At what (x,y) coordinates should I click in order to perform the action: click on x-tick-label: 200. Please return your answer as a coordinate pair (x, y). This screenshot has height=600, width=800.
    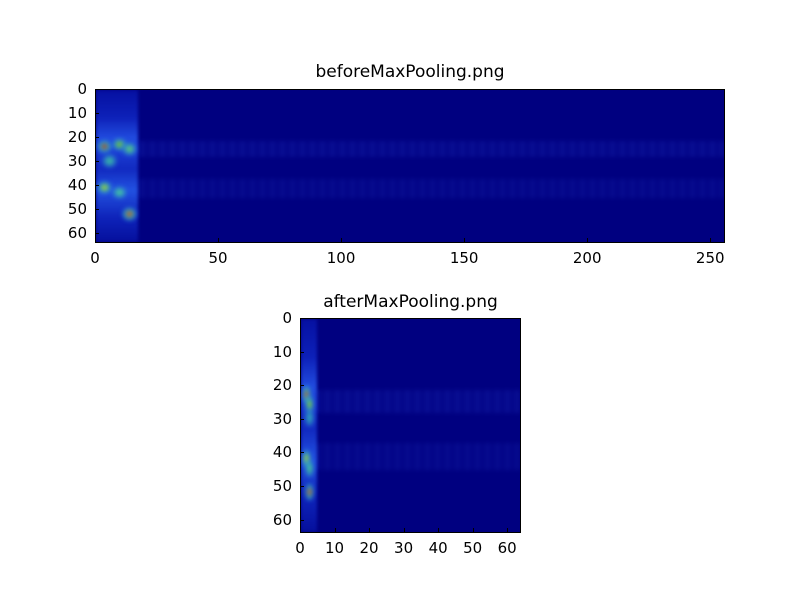
    Looking at the image, I should click on (587, 258).